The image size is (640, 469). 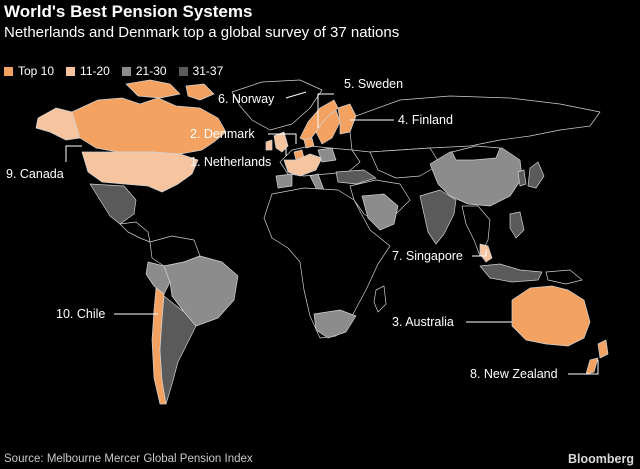 What do you see at coordinates (151, 71) in the screenshot?
I see `legend-label: 21-30` at bounding box center [151, 71].